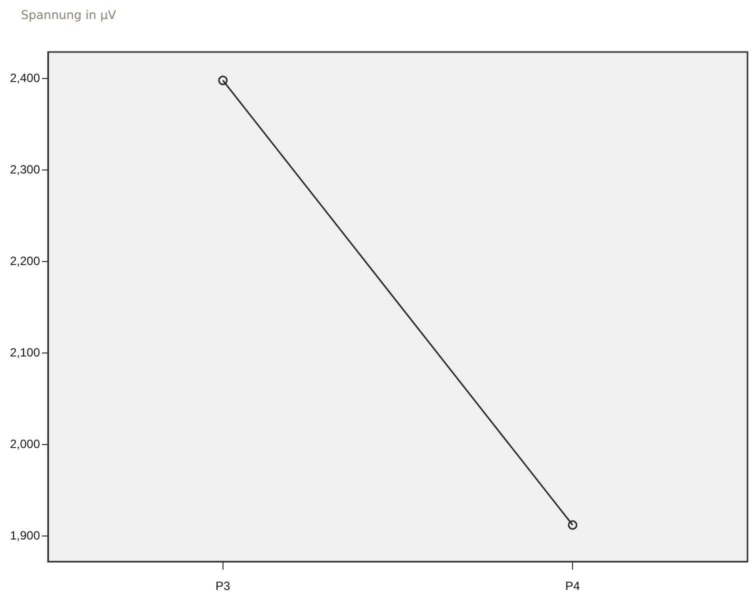  I want to click on x-tick-label: P4, so click(572, 586).